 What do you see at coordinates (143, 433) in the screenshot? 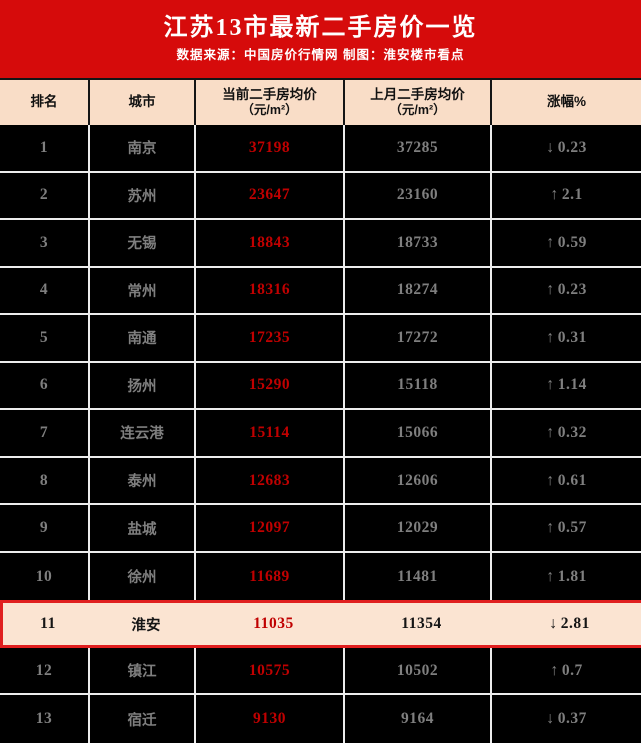
I see `city-cell: 连云港` at bounding box center [143, 433].